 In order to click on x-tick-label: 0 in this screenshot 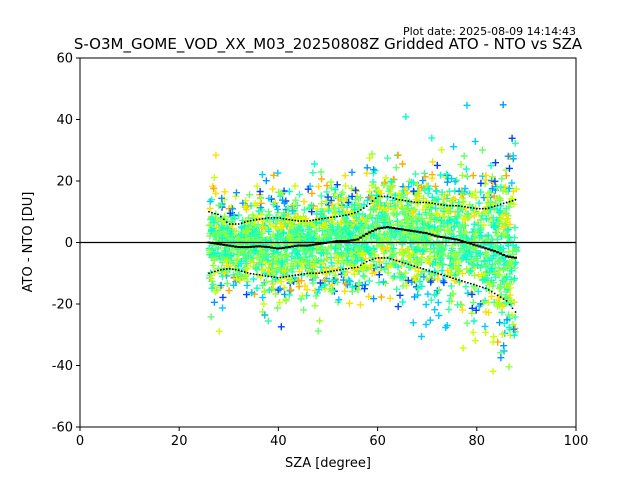, I will do `click(80, 441)`.